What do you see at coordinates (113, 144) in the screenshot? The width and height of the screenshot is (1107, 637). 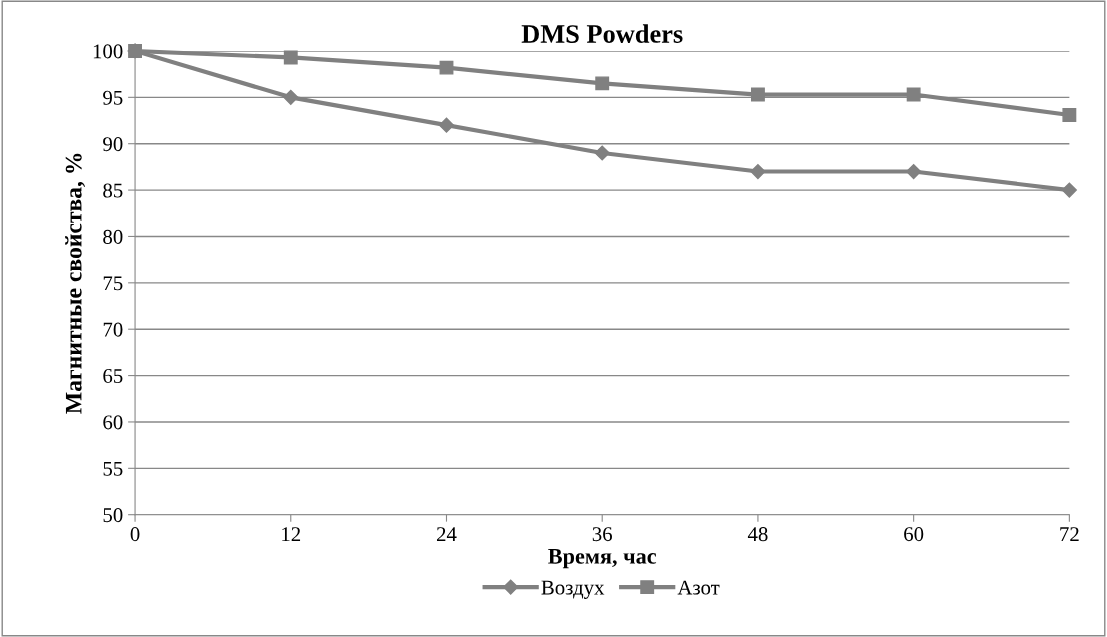 I see `y-tick-label: 90` at bounding box center [113, 144].